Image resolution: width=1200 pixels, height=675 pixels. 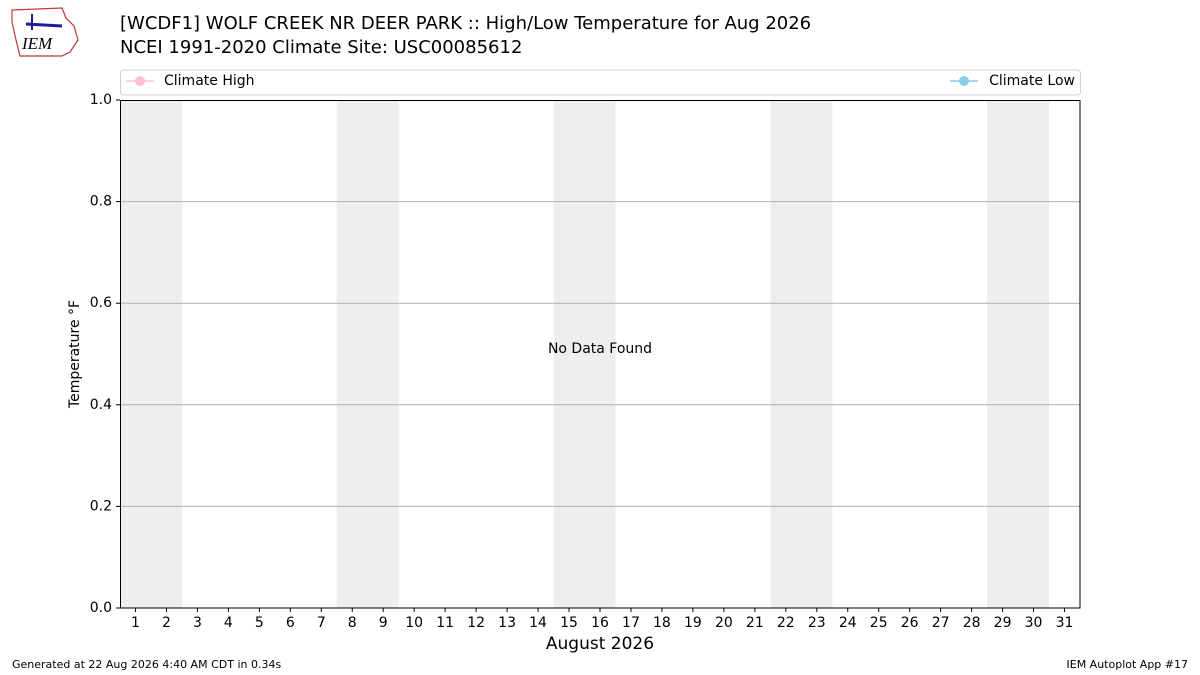 What do you see at coordinates (259, 623) in the screenshot?
I see `x-tick-label: 5` at bounding box center [259, 623].